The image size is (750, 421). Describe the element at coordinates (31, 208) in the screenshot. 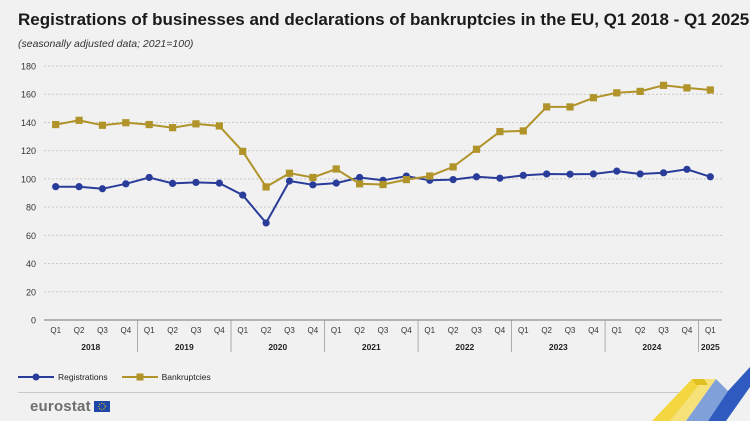

I see `y-tick-label: 80` at that location.